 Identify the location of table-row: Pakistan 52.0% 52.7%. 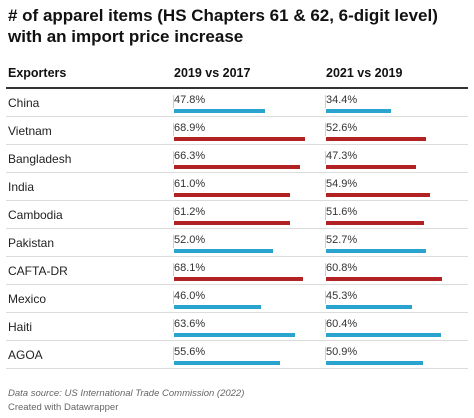
(237, 243).